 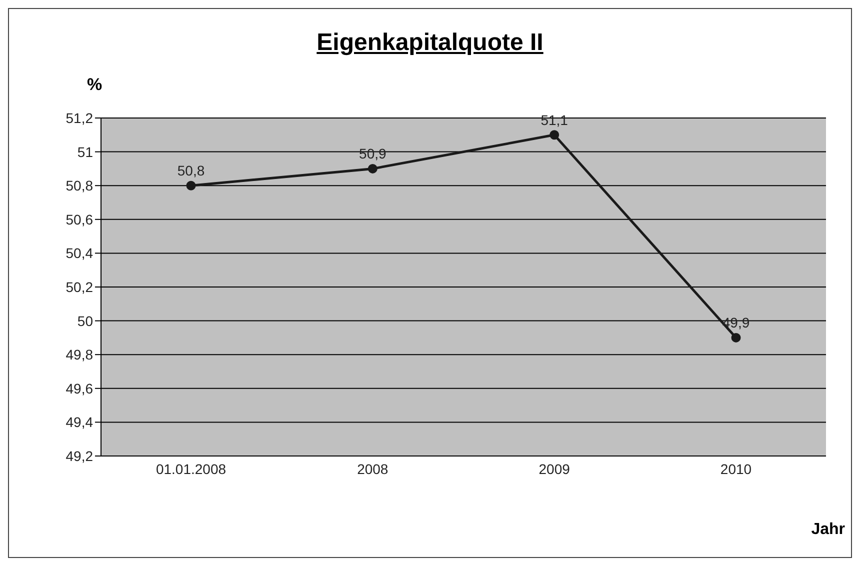 I want to click on y-tick-label: 50, so click(x=85, y=320).